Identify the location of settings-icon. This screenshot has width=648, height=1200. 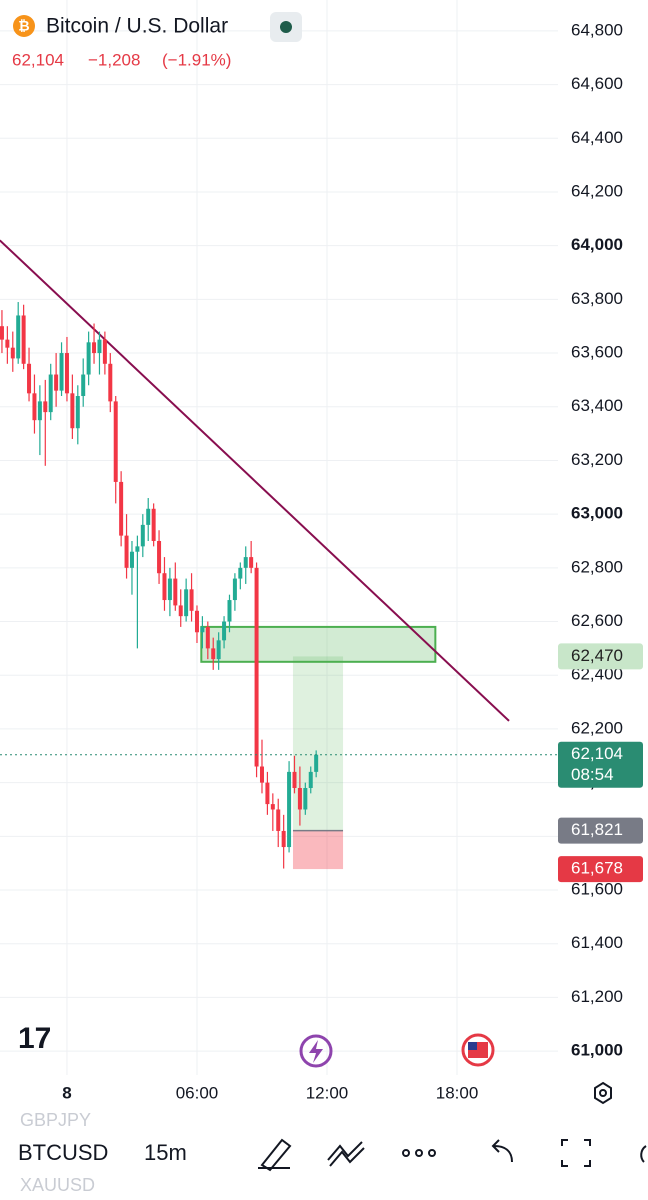
(603, 1093).